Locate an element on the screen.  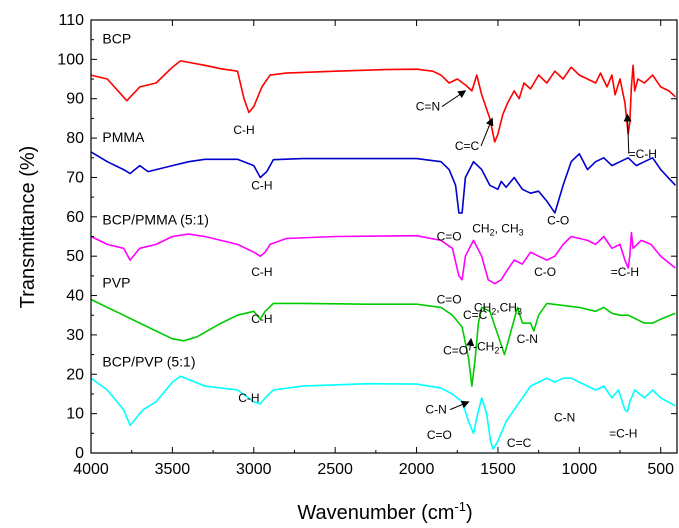
series-label-2: BCP/PMMA (5:1) is located at coordinates (155, 220).